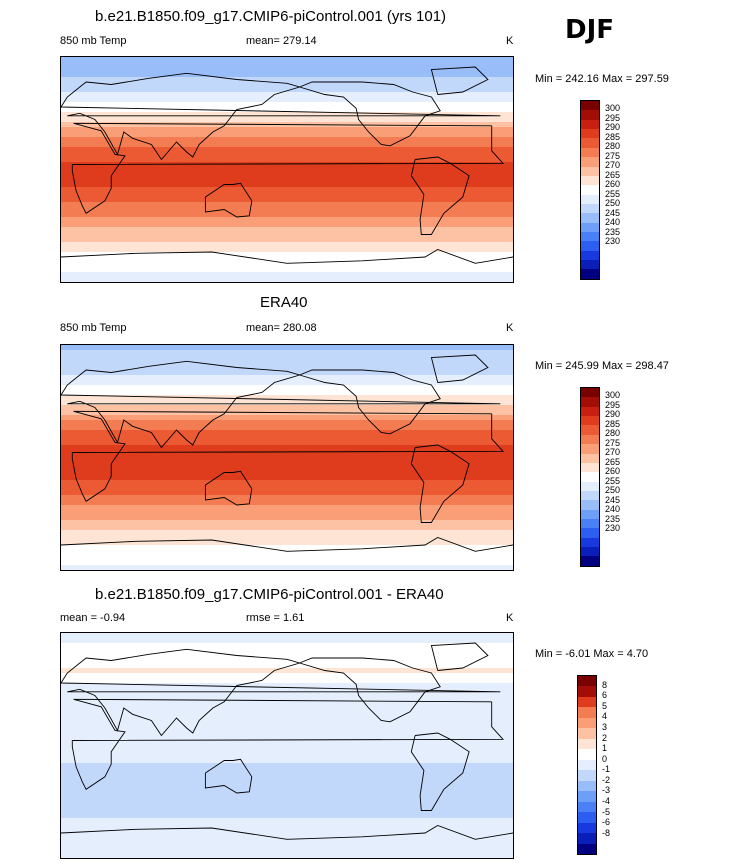  What do you see at coordinates (613, 433) in the screenshot?
I see `colorbar-tick-label: 280` at bounding box center [613, 433].